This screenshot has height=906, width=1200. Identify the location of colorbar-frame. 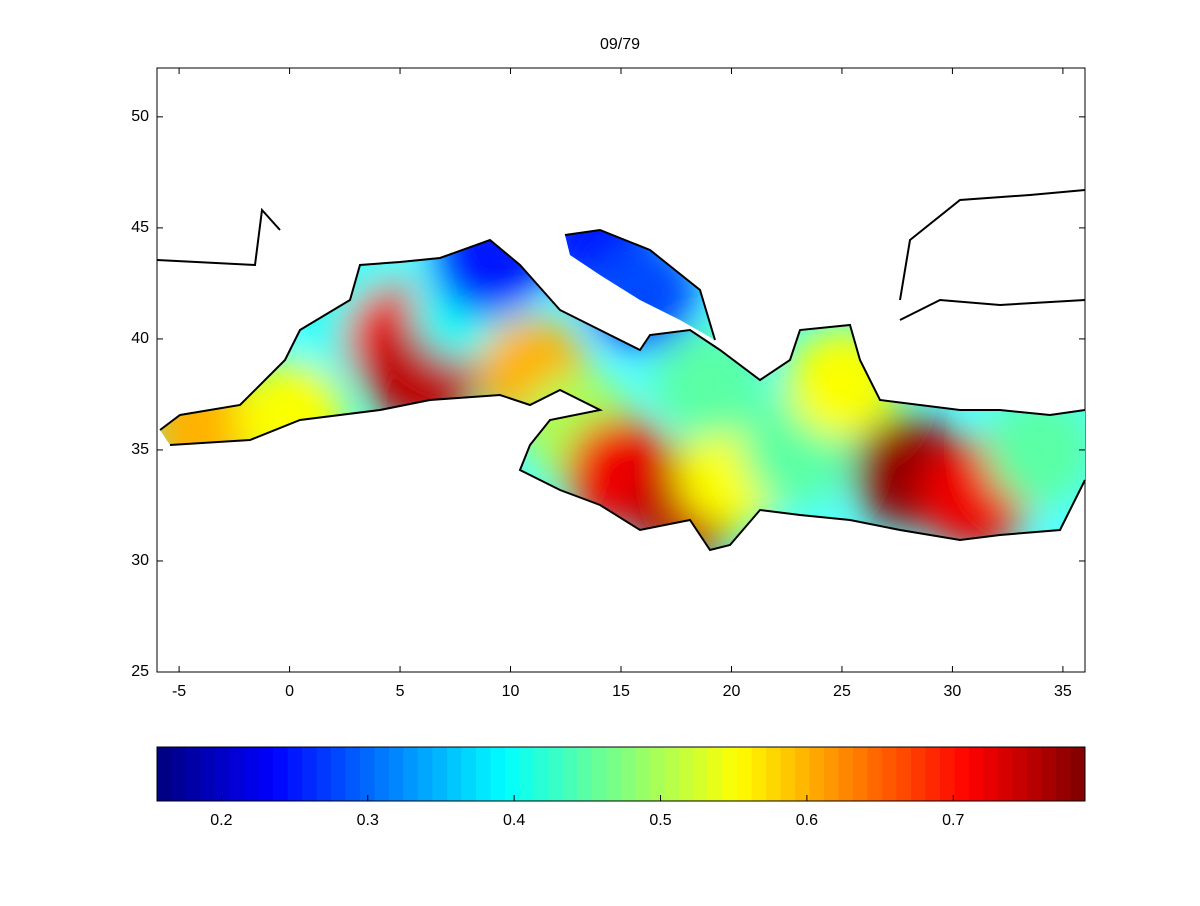
(621, 774).